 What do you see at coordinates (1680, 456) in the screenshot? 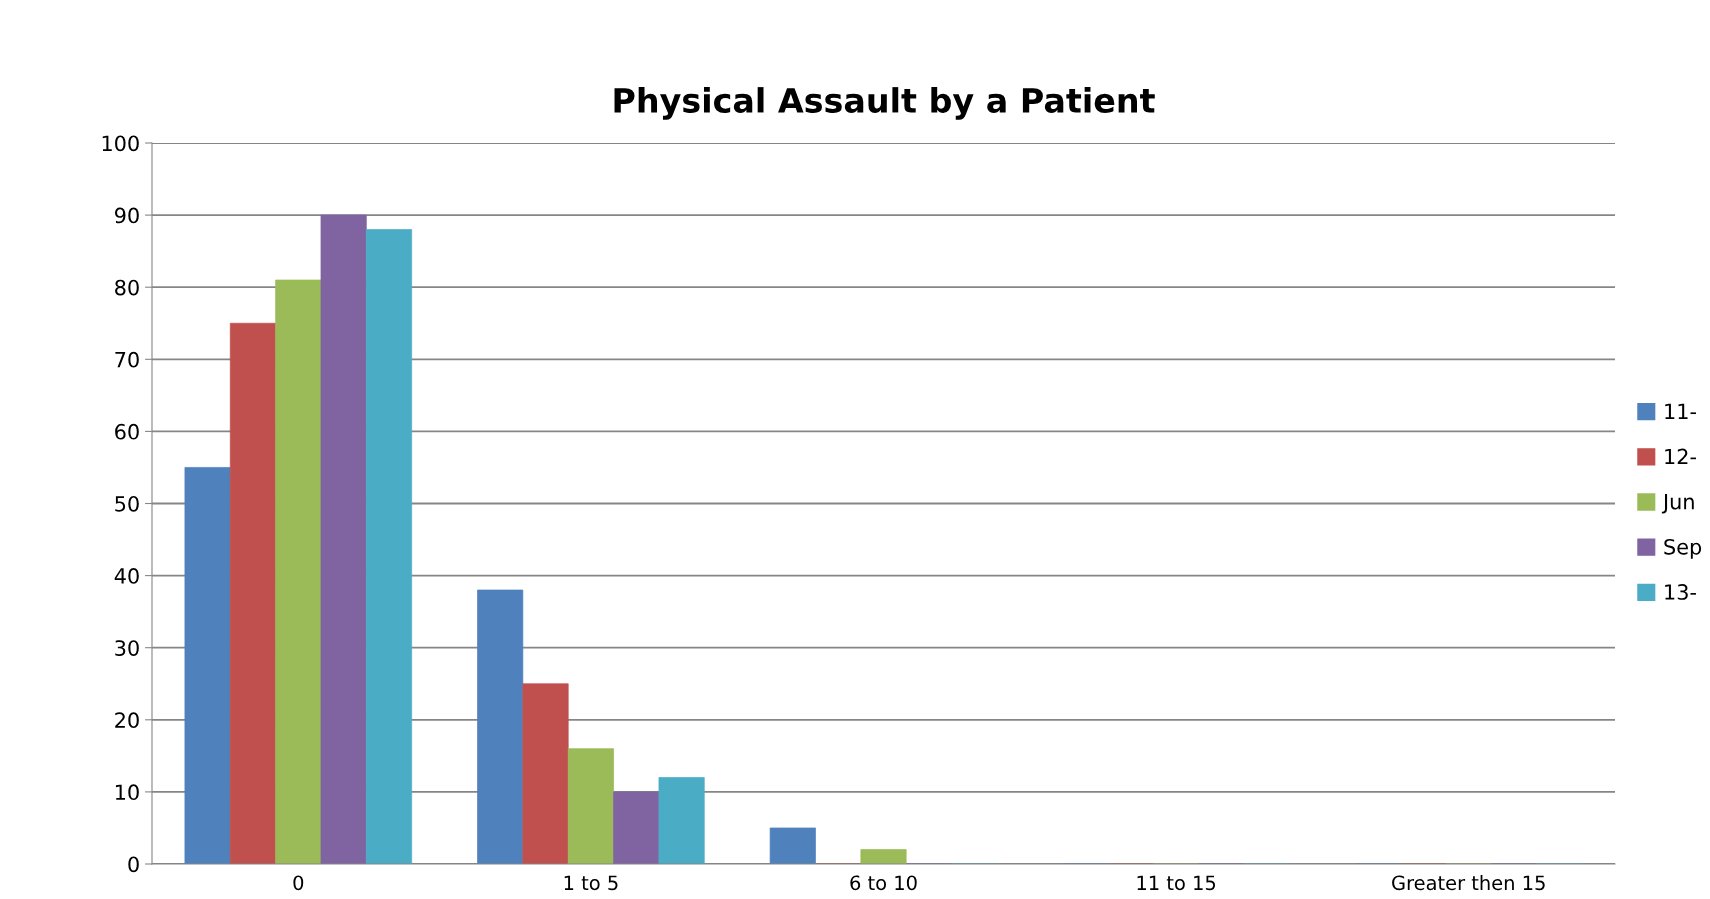
I see `legend-label: 12-` at bounding box center [1680, 456].